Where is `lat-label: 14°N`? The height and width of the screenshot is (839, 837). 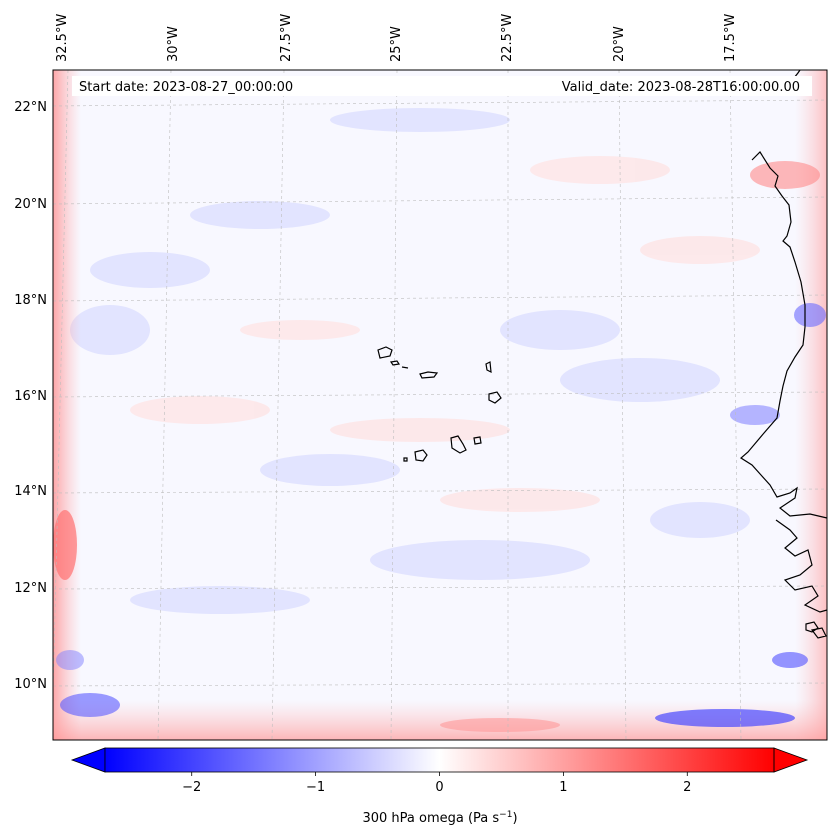
lat-label: 14°N is located at coordinates (30, 491).